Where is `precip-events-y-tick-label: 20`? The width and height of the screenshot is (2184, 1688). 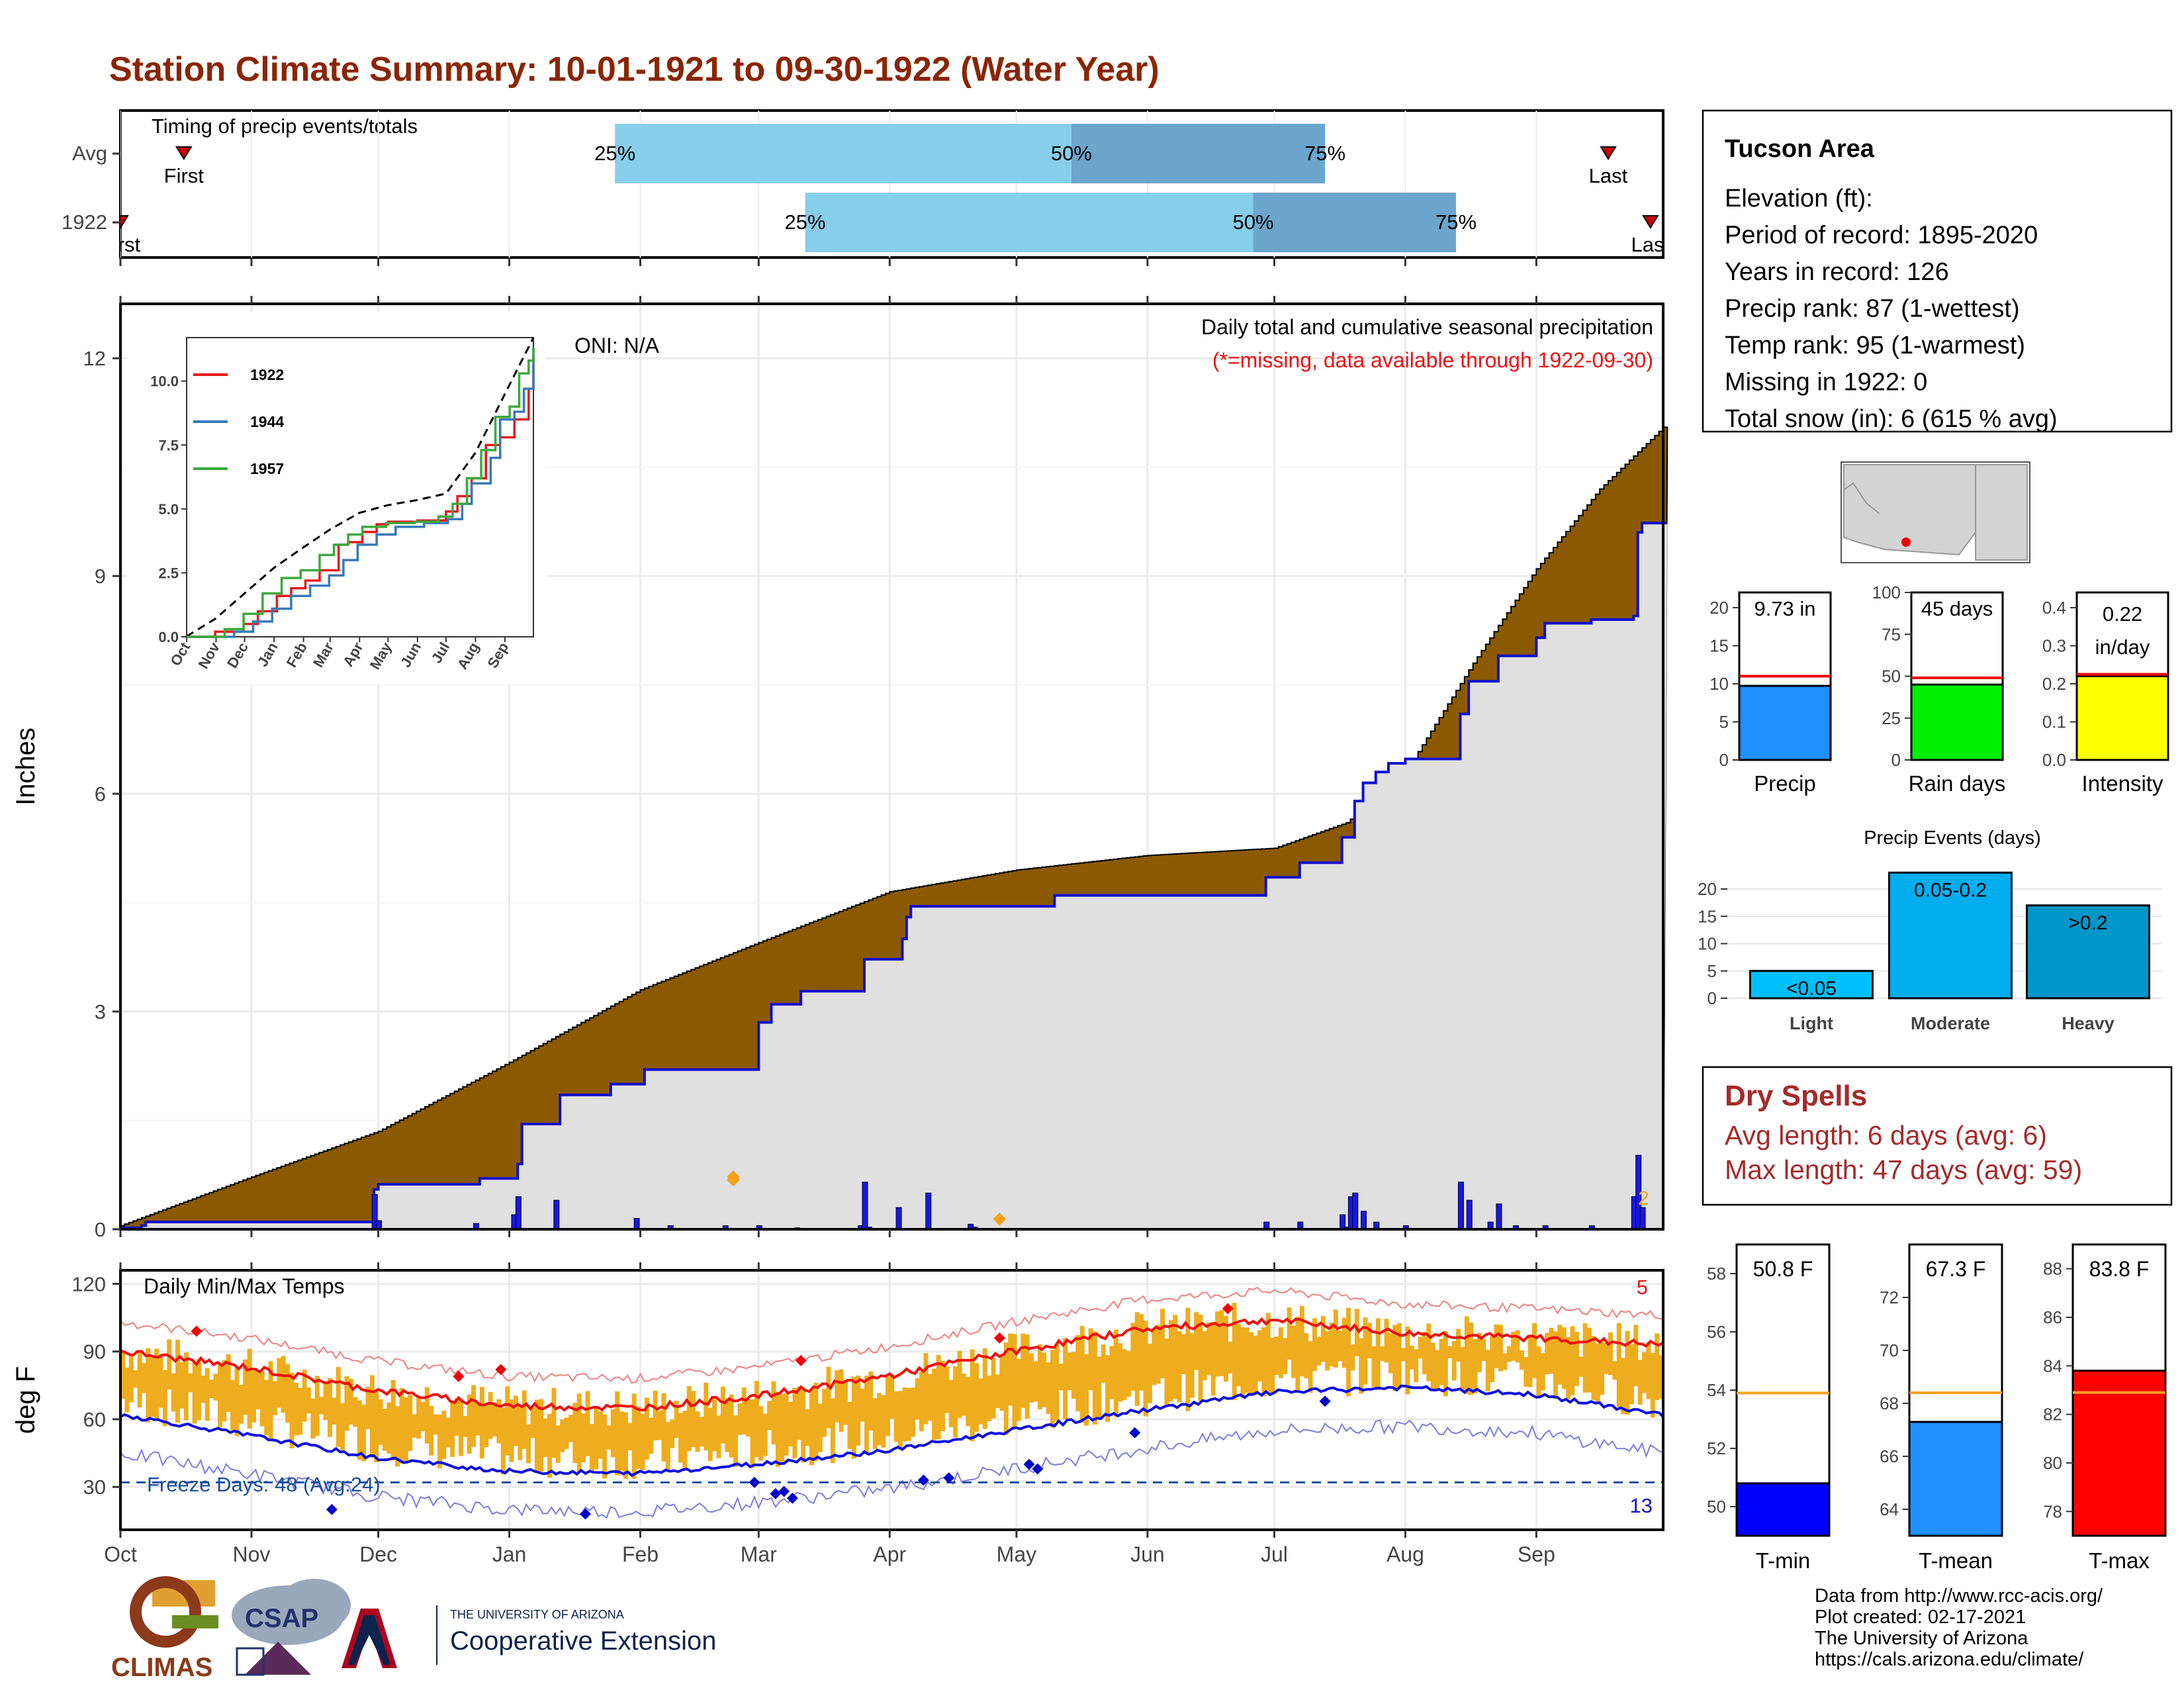
precip-events-y-tick-label: 20 is located at coordinates (1707, 889).